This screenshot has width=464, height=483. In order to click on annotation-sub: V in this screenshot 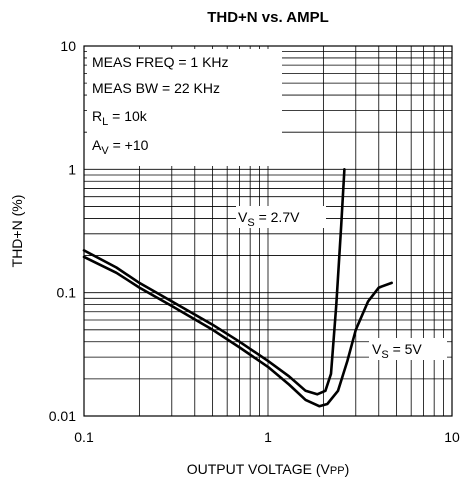, I will do `click(105, 151)`.